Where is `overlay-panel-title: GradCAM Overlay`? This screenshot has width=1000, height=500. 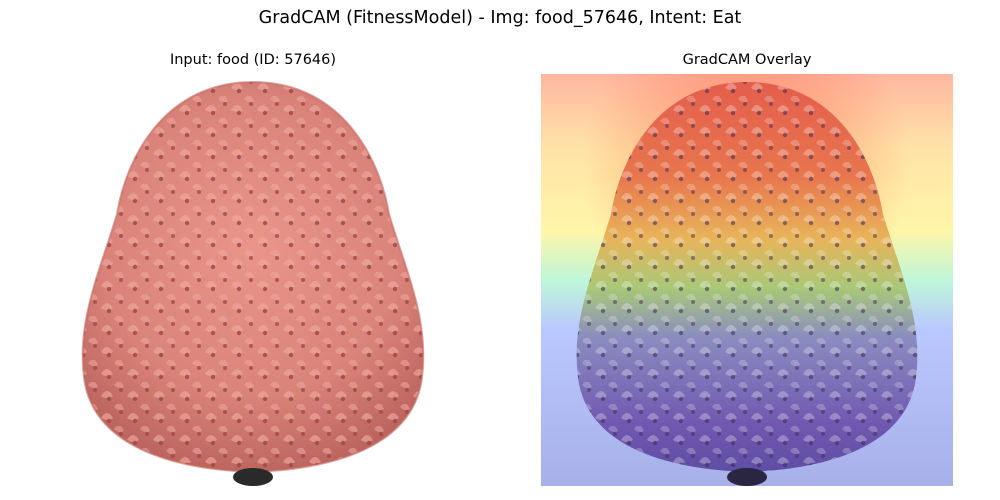 overlay-panel-title: GradCAM Overlay is located at coordinates (747, 60).